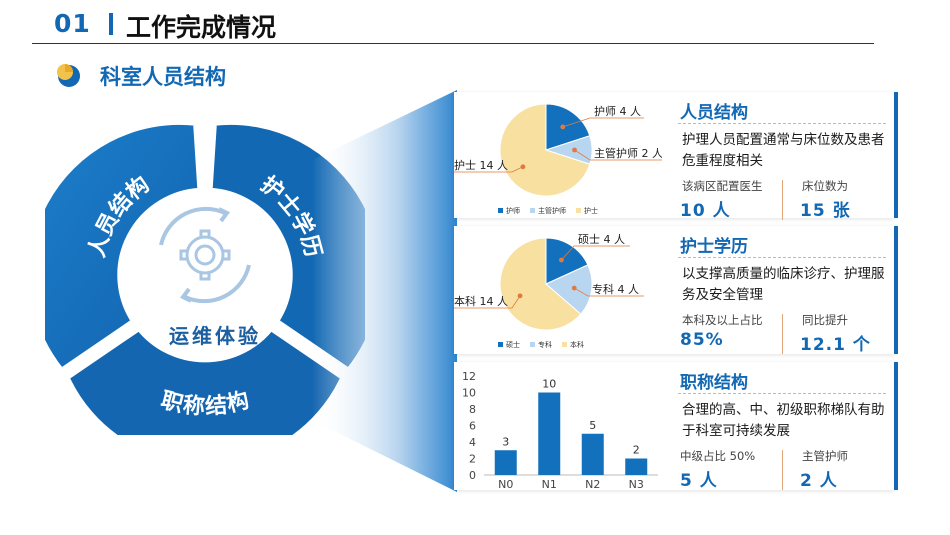  Describe the element at coordinates (714, 383) in the screenshot. I see `card-title: 职称结构` at that location.